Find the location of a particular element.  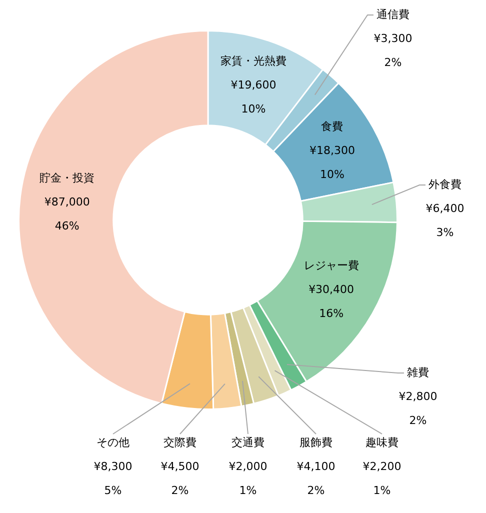

data-label: ¥6,400 3% is located at coordinates (445, 220).